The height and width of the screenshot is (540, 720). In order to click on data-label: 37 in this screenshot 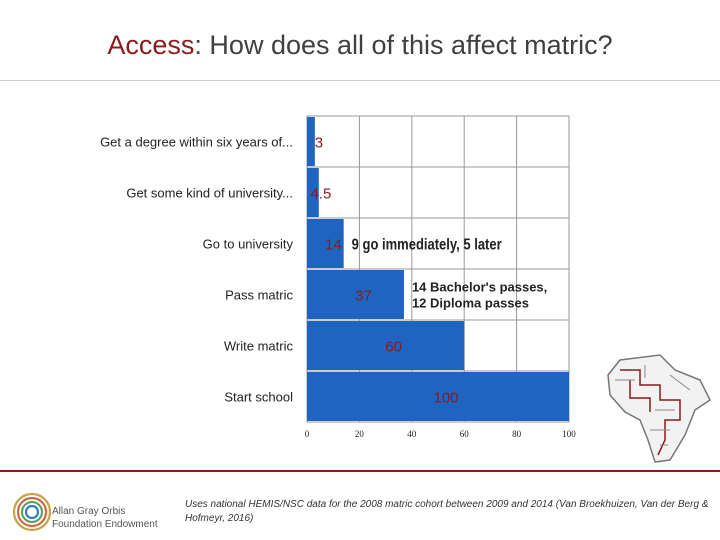, I will do `click(363, 296)`.